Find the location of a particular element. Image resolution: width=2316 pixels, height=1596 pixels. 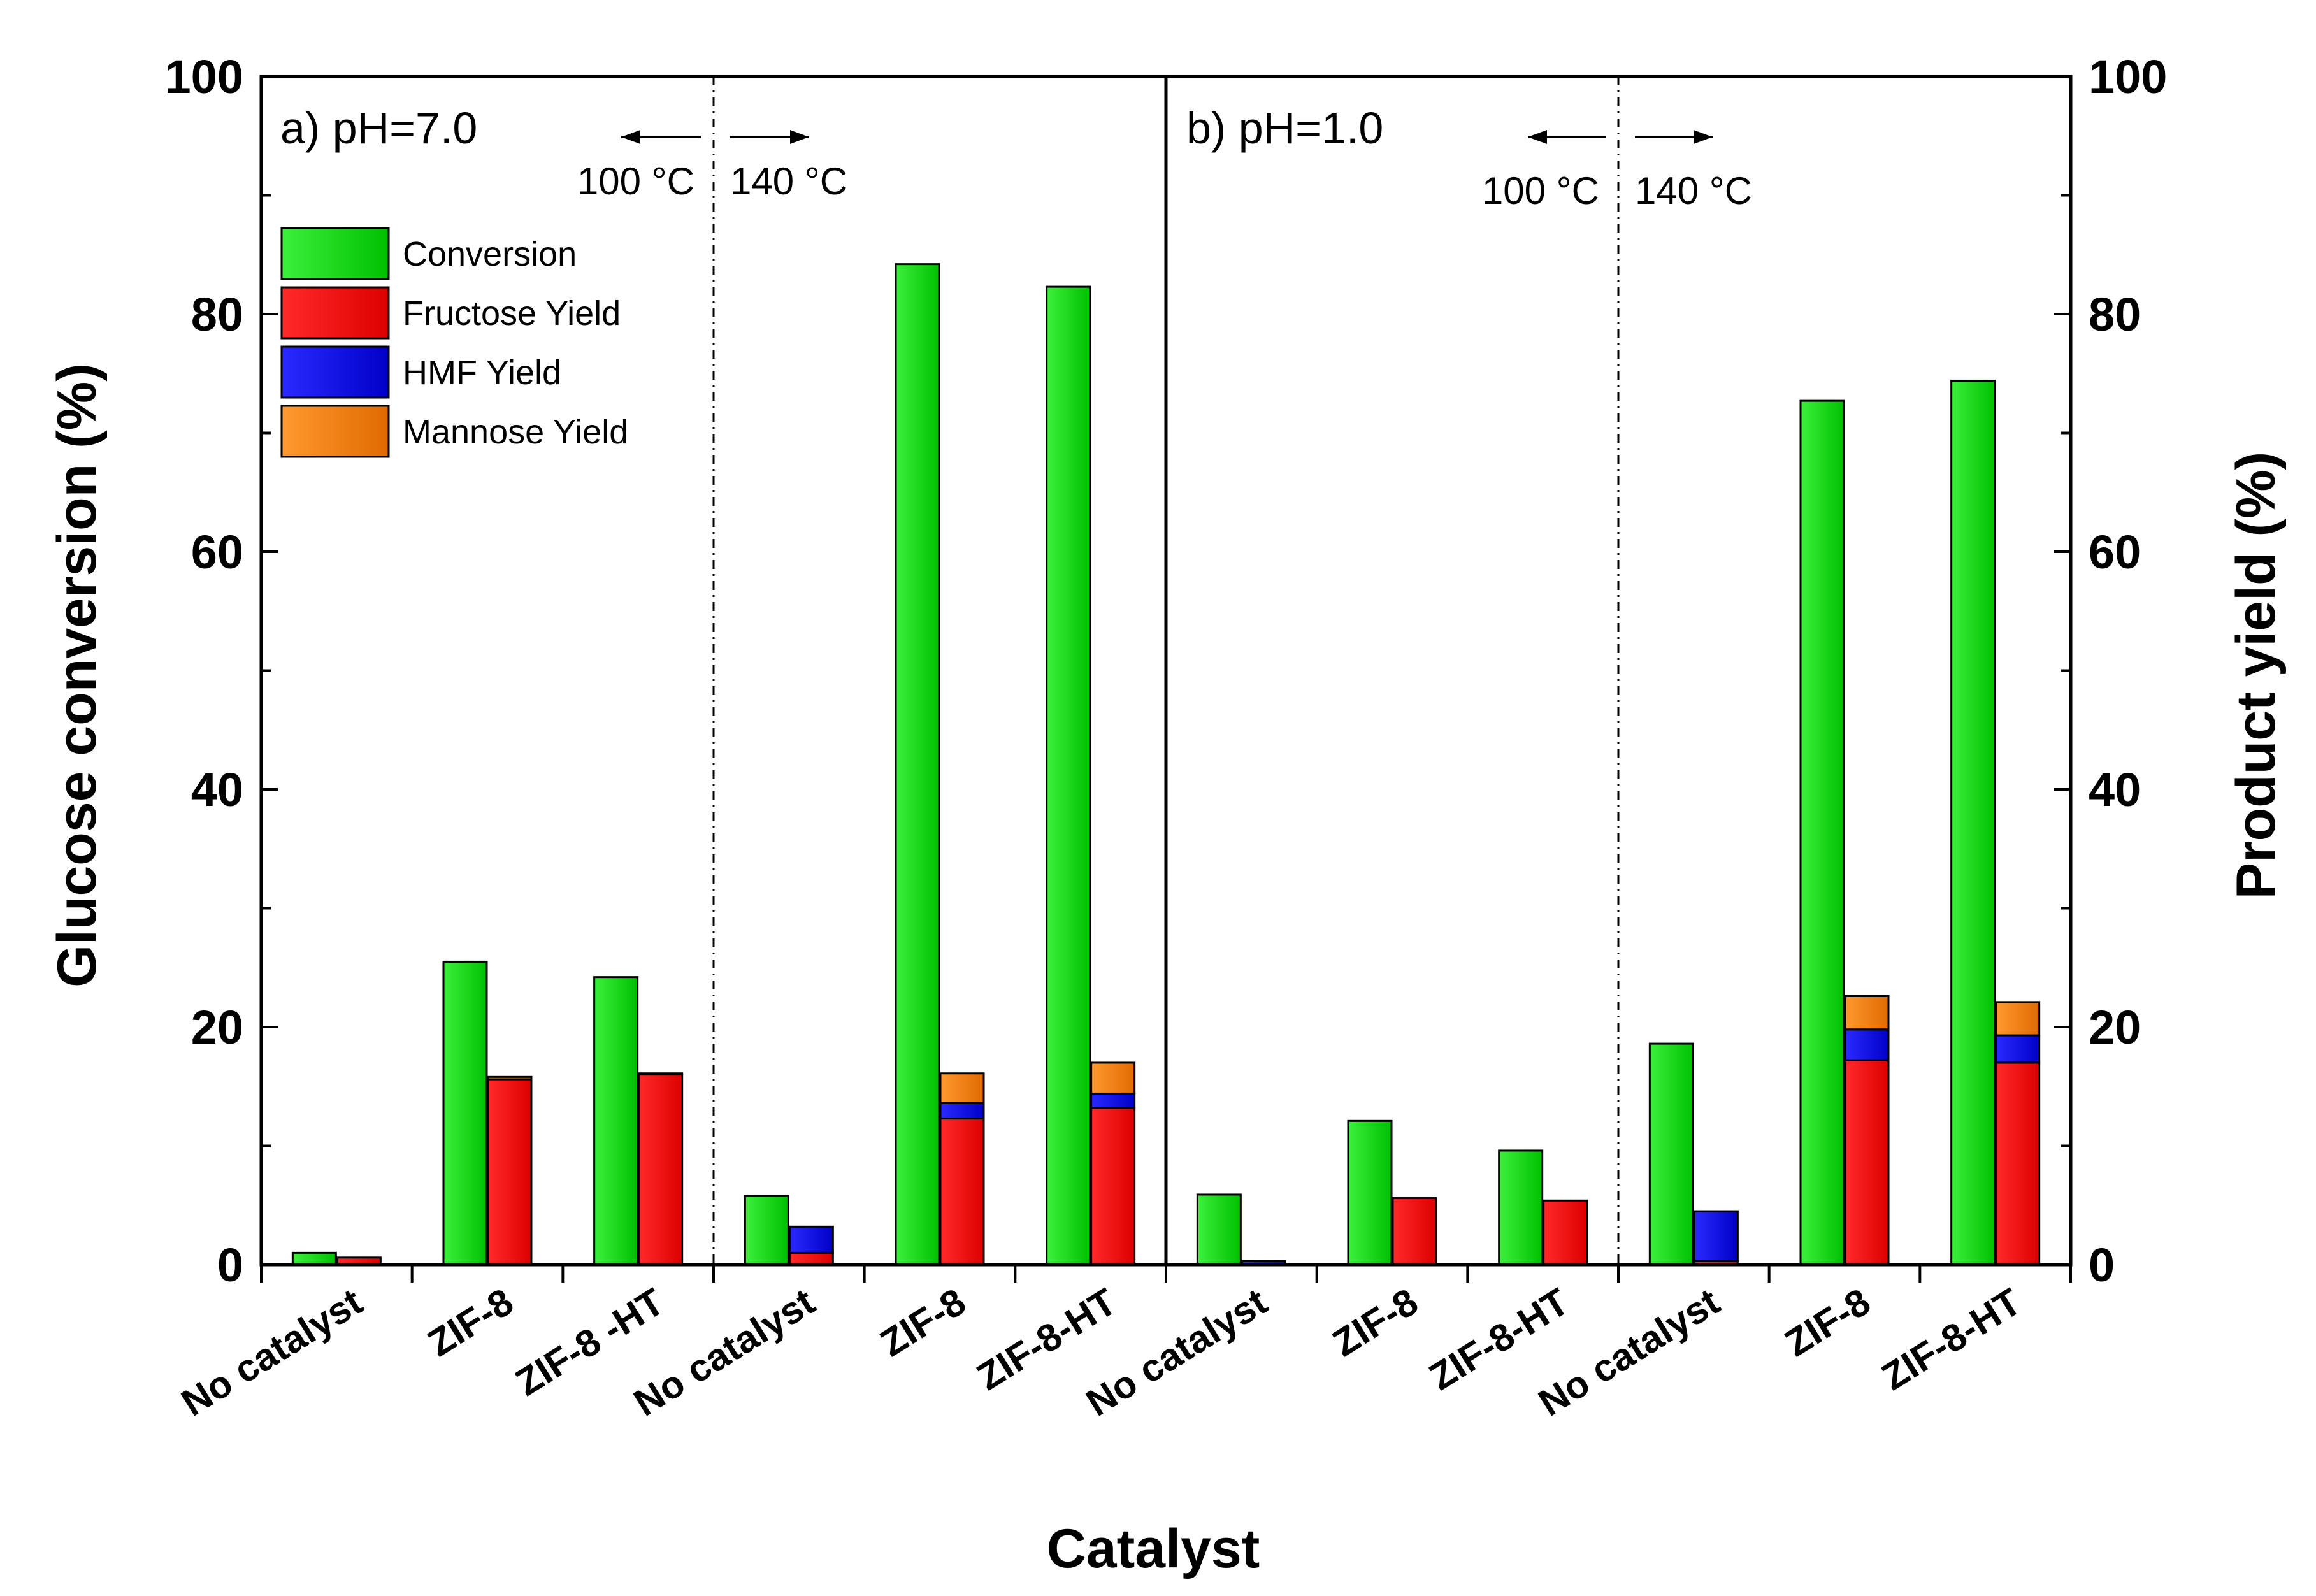

y-axis-title-left: Glucose conversion (%) is located at coordinates (77, 675).